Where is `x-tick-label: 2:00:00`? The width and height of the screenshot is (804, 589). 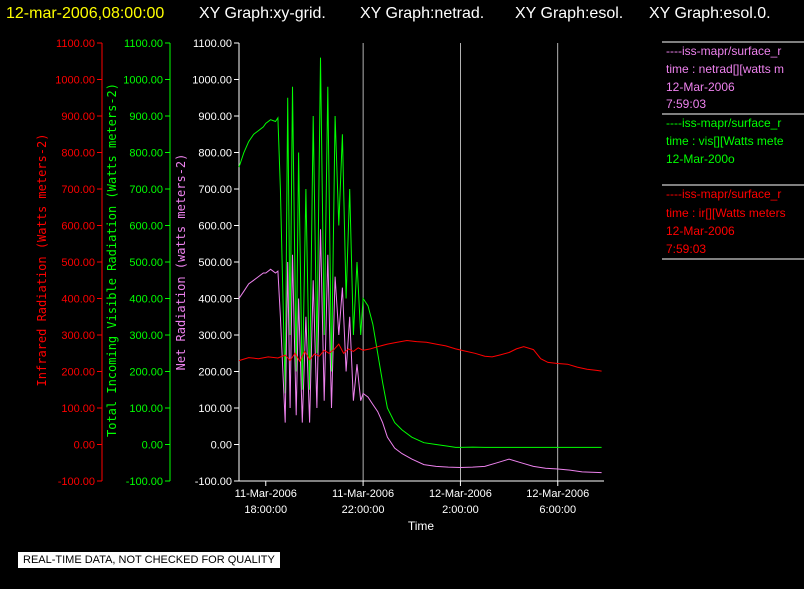
x-tick-label: 2:00:00 is located at coordinates (460, 510).